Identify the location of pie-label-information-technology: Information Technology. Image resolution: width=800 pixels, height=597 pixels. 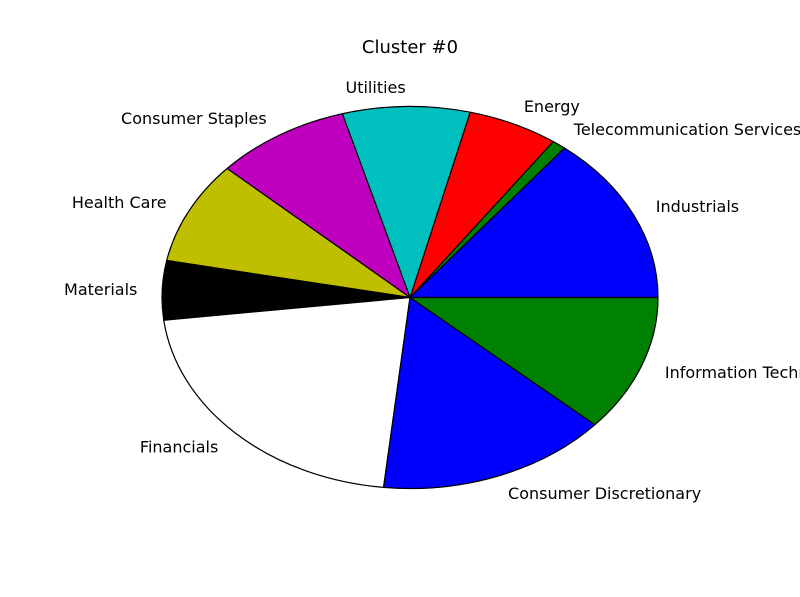
(732, 372).